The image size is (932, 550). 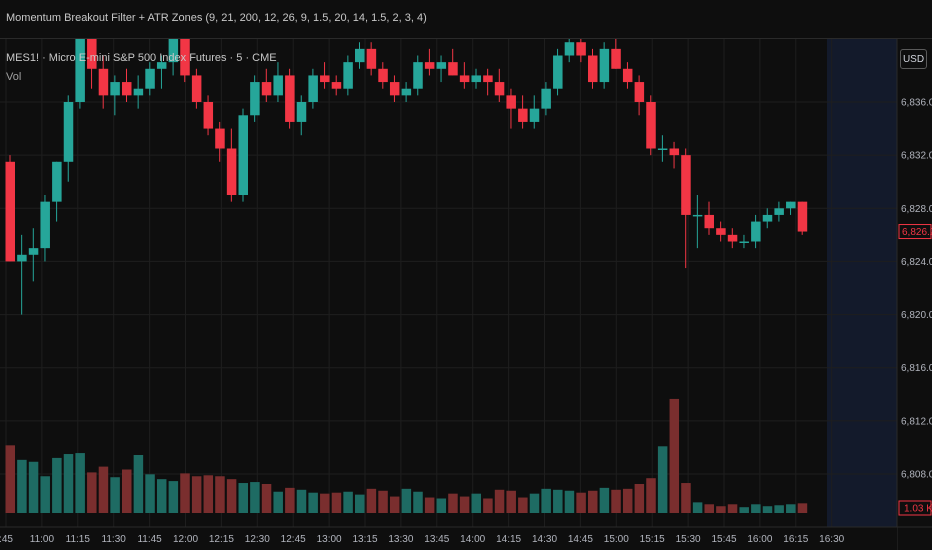 I want to click on time-tick-label: 15:15, so click(x=652, y=539).